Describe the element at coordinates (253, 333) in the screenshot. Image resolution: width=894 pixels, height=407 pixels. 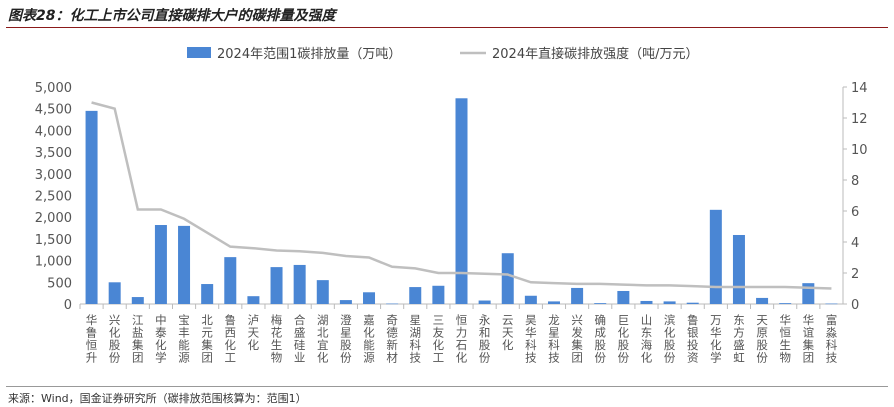
I see `x-tick-label: 泸天化` at that location.